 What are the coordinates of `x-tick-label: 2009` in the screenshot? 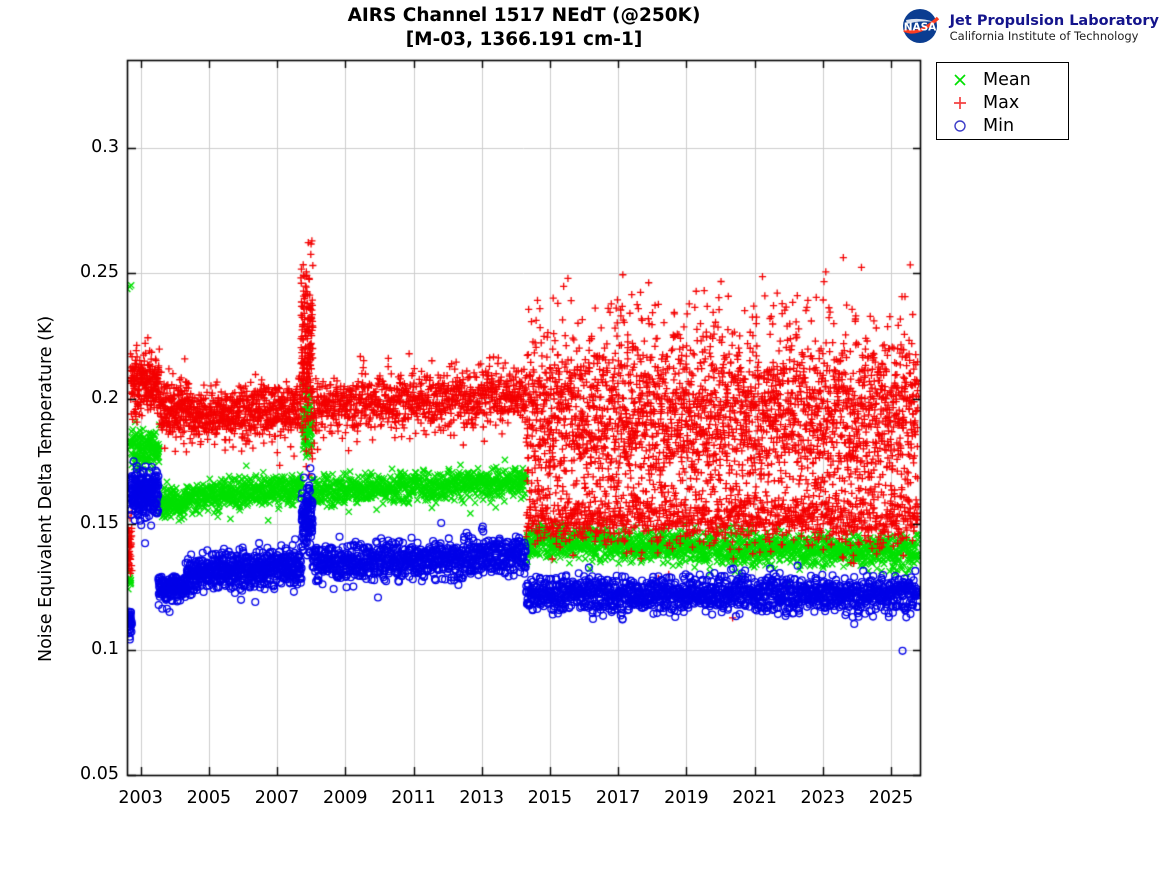 It's located at (345, 798).